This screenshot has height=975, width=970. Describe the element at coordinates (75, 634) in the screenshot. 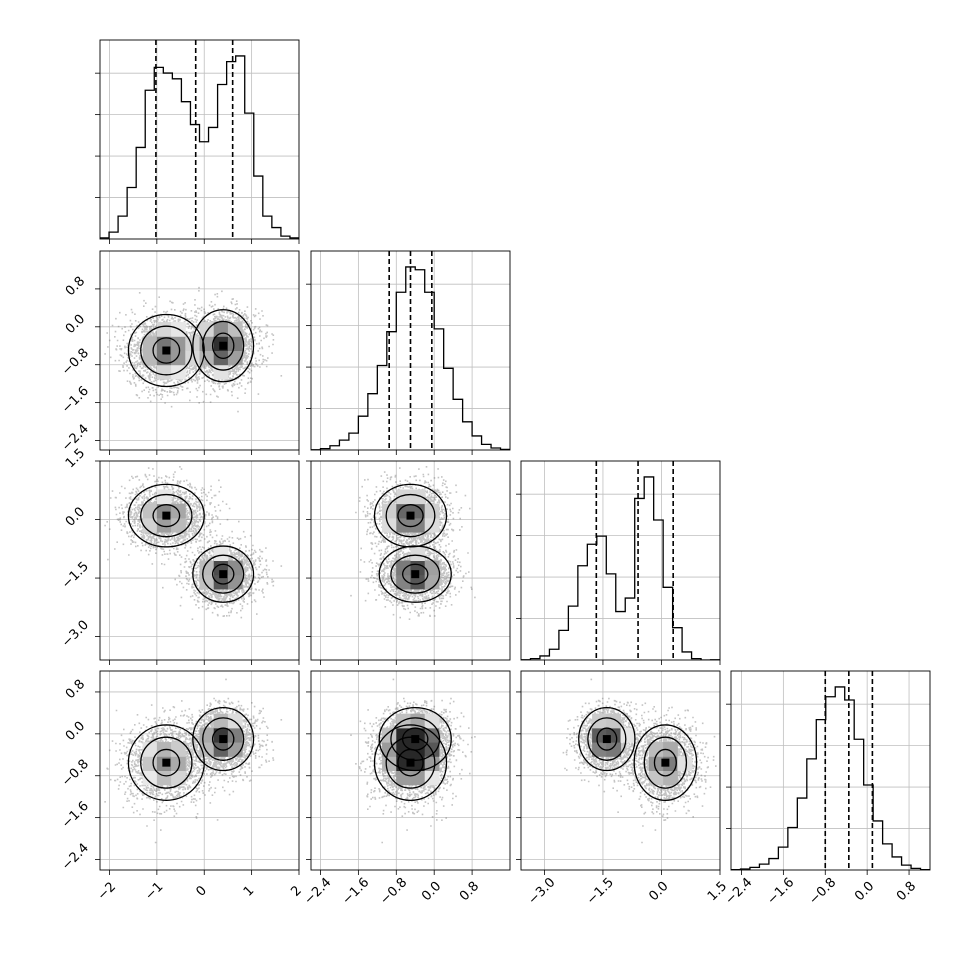

I see `y-tick-label: −3.0` at that location.